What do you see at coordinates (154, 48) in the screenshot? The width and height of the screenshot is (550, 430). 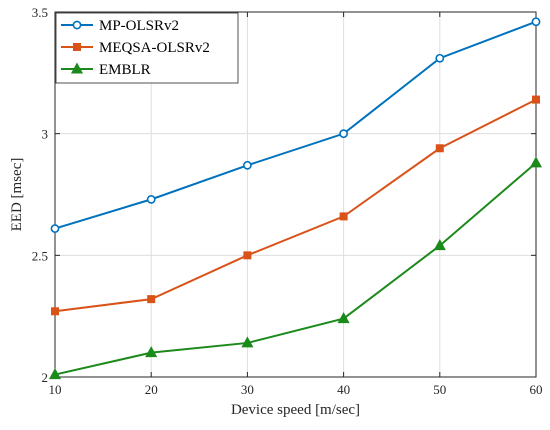 I see `legend-label-meqsa-olsrv2: MEQSA-OLSRv2` at bounding box center [154, 48].